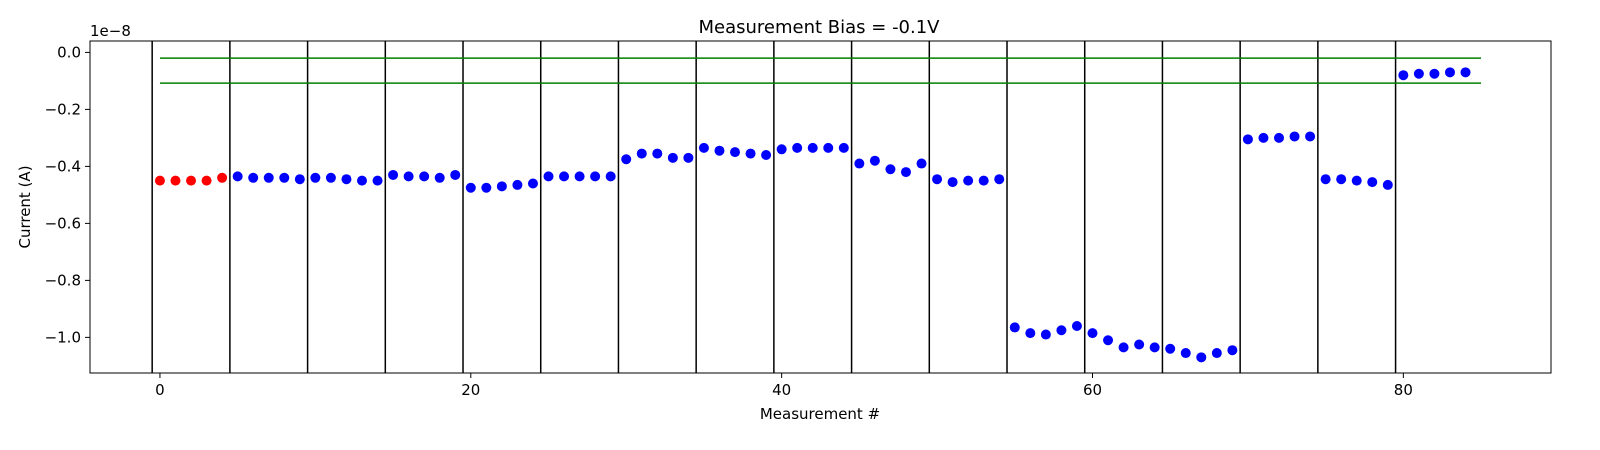 Image resolution: width=1600 pixels, height=450 pixels. Describe the element at coordinates (160, 390) in the screenshot. I see `x-tick-label: 0` at that location.